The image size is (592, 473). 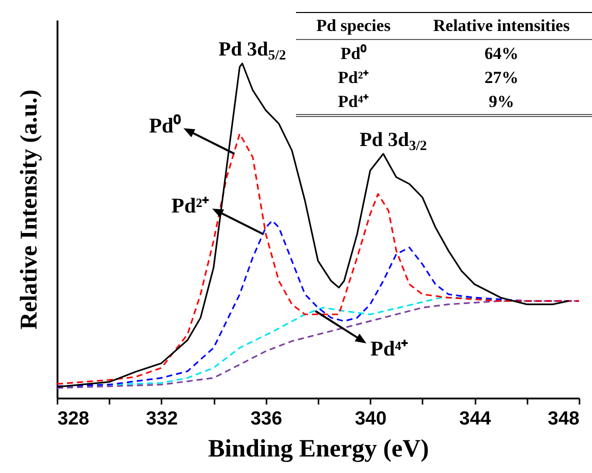 I want to click on x-tick-label: 328, so click(x=74, y=419).